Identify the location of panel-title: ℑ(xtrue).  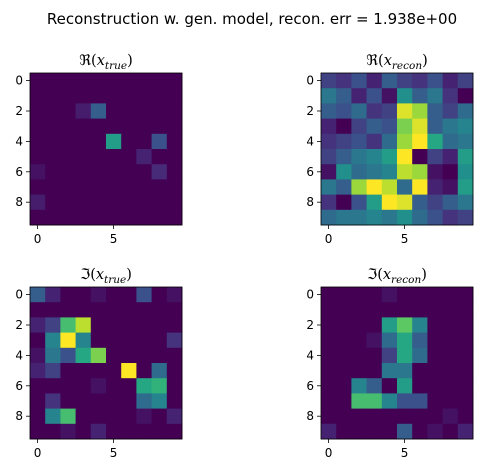
(106, 276).